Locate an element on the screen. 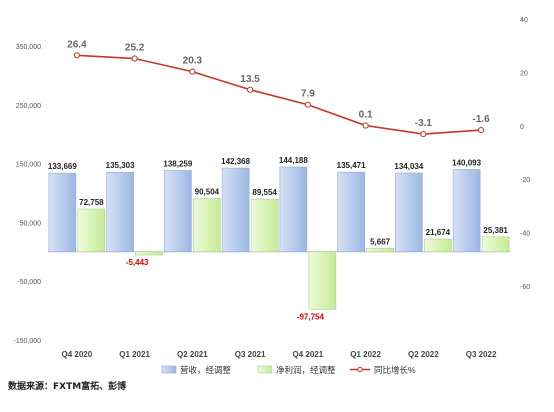 The height and width of the screenshot is (412, 554). source-note: 数据来源：FXTM富拓、彭博 is located at coordinates (67, 387).